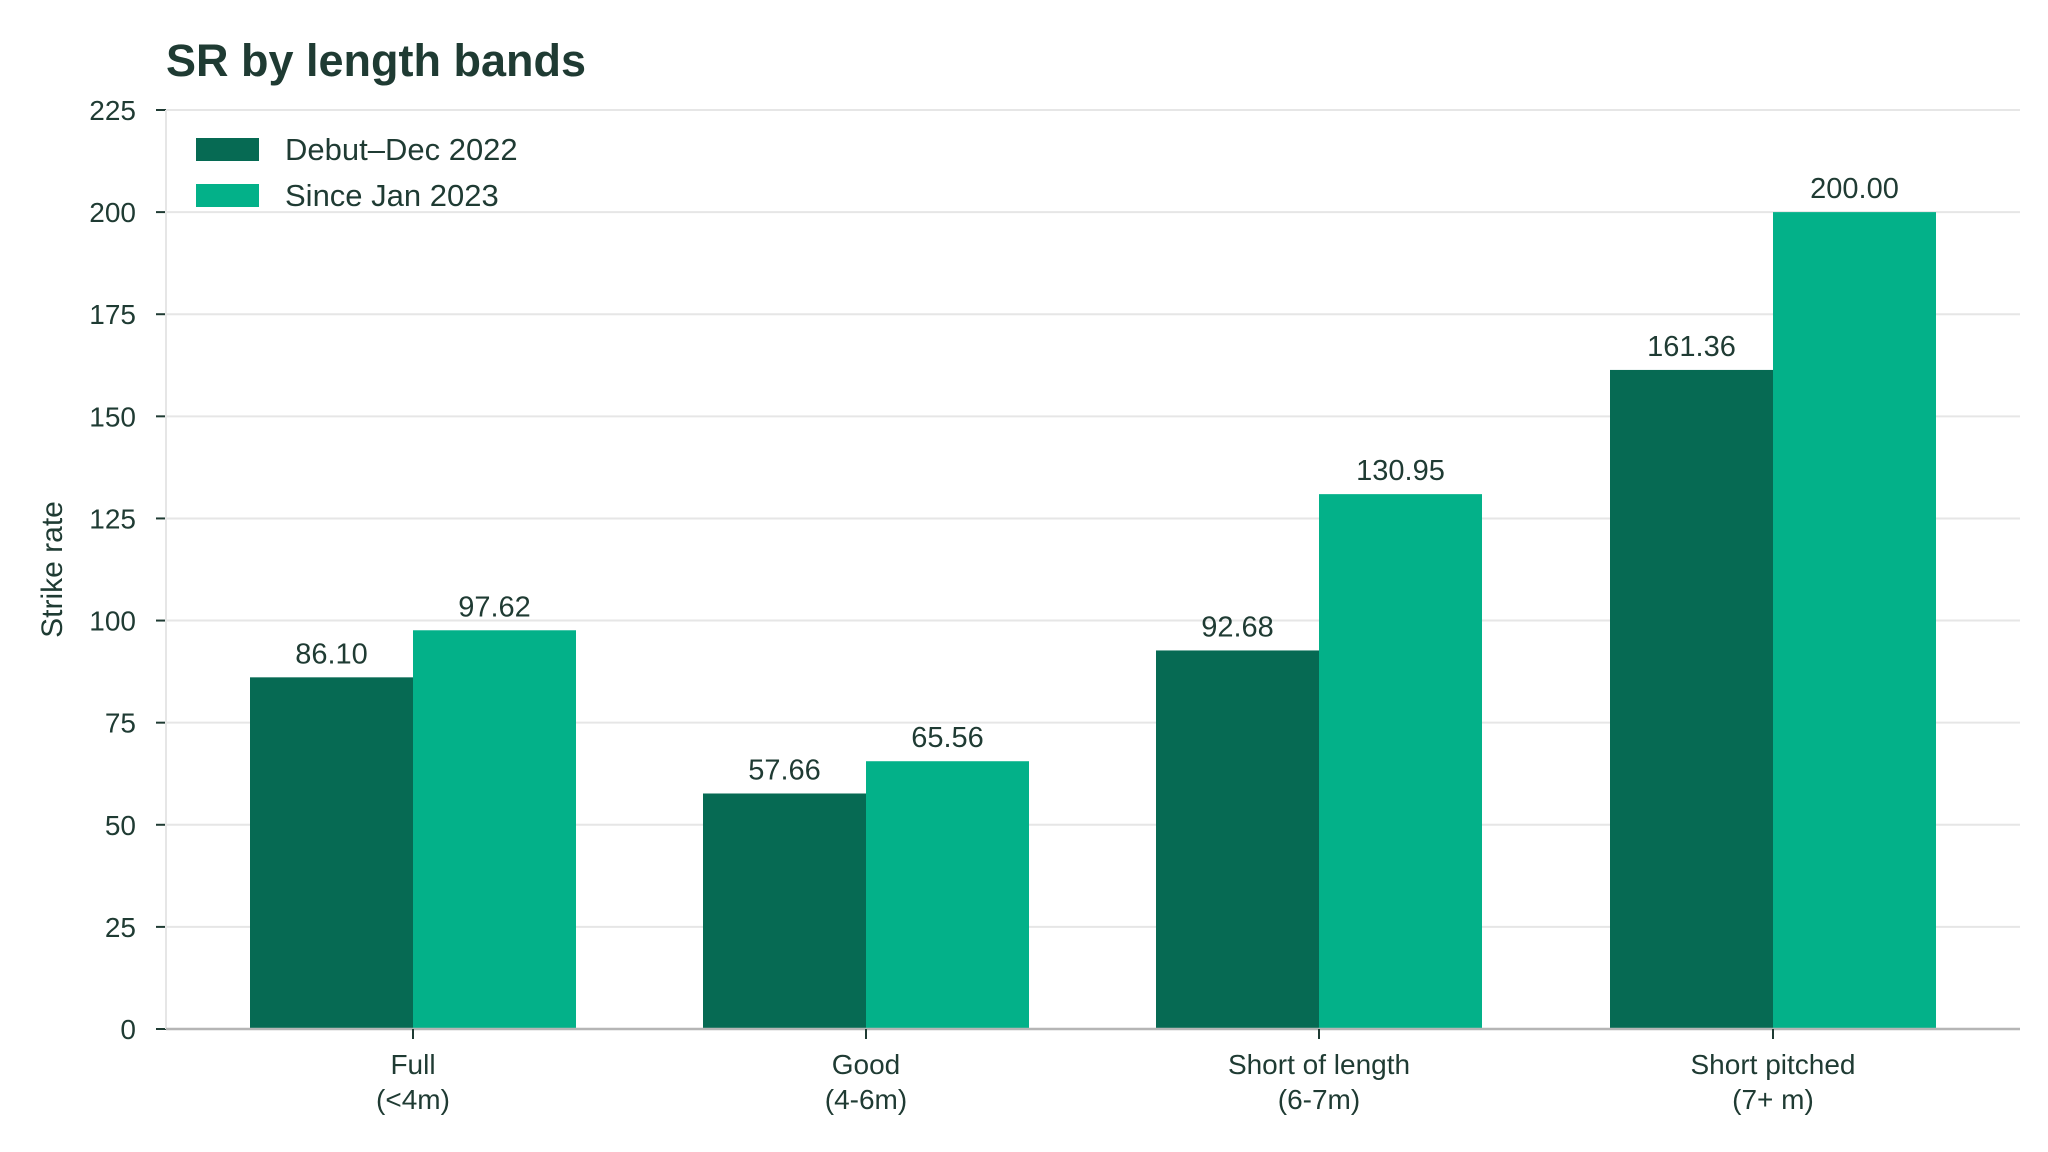  Describe the element at coordinates (413, 1099) in the screenshot. I see `x-tick-label: (<4m)` at that location.